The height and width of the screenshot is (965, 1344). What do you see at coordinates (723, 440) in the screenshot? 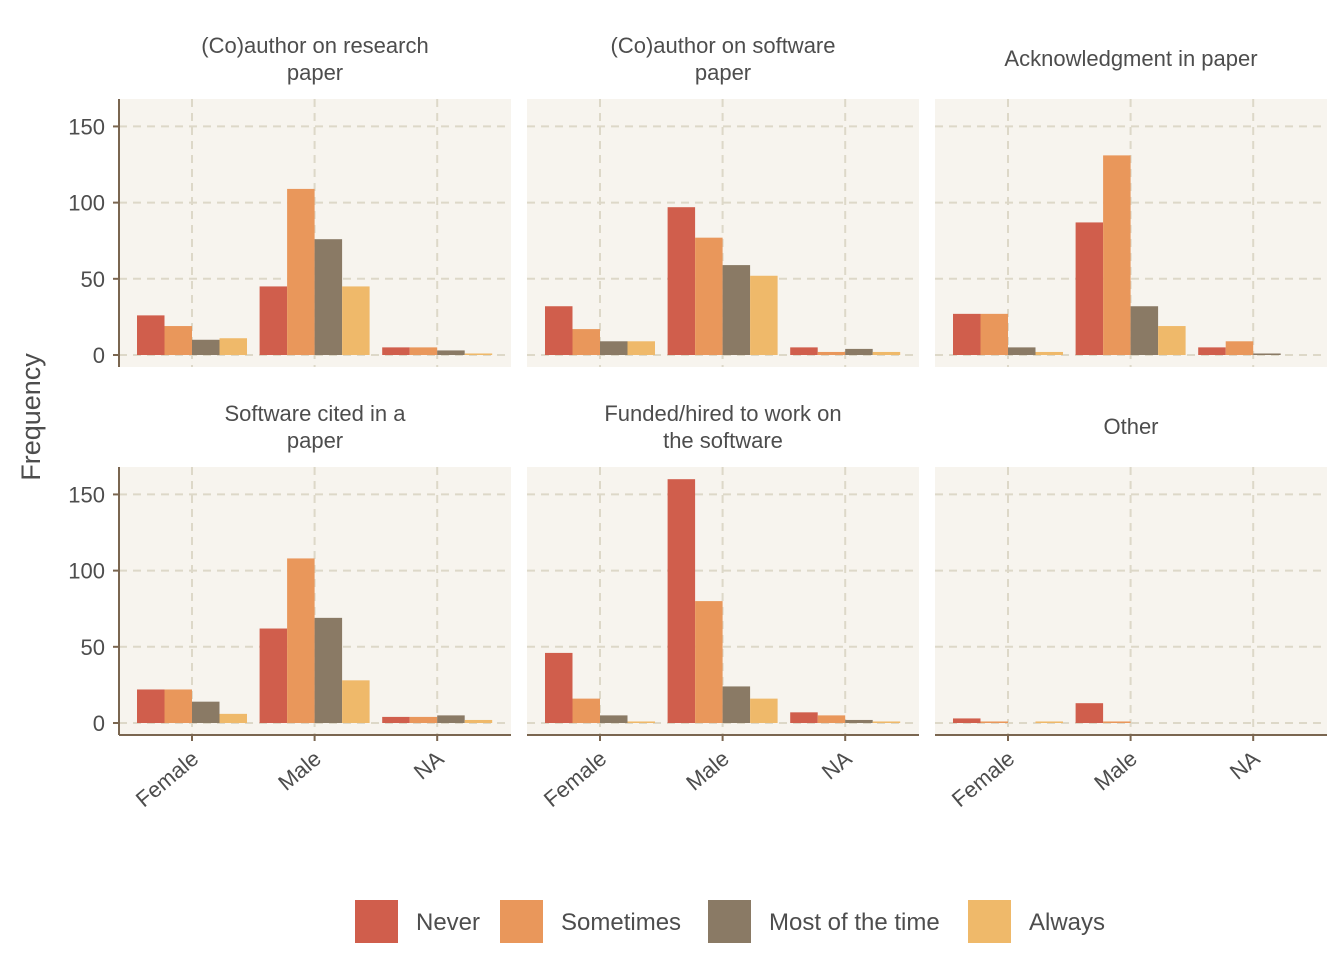
I see `panel-title: the software` at bounding box center [723, 440].